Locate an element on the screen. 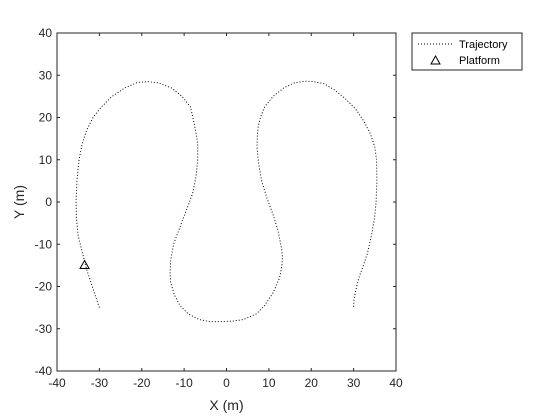 Image resolution: width=560 pixels, height=420 pixels. x-tick-label: 10 is located at coordinates (269, 383).